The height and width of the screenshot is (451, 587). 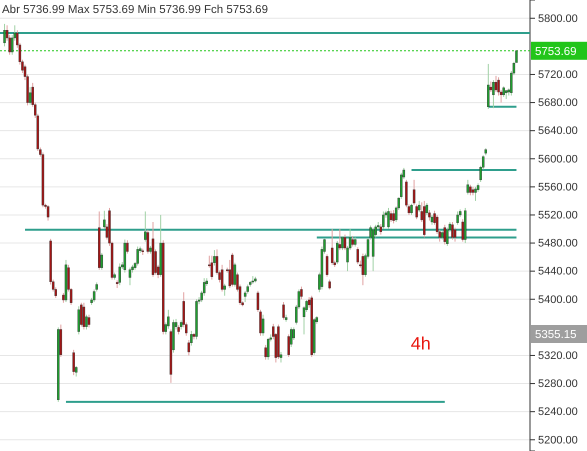 I want to click on y-tick-label: 5280.00, so click(x=558, y=384).